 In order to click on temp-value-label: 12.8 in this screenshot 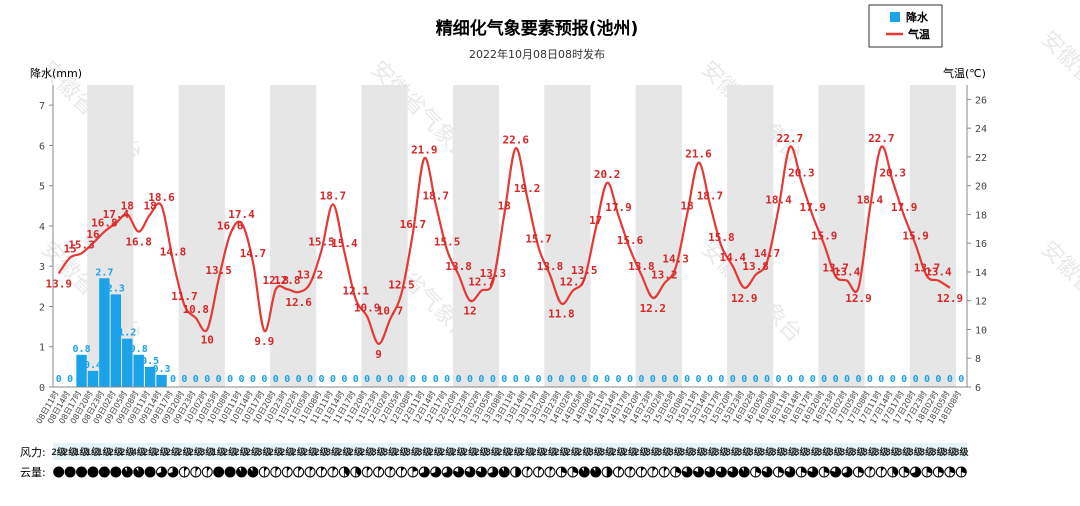, I will do `click(287, 280)`.